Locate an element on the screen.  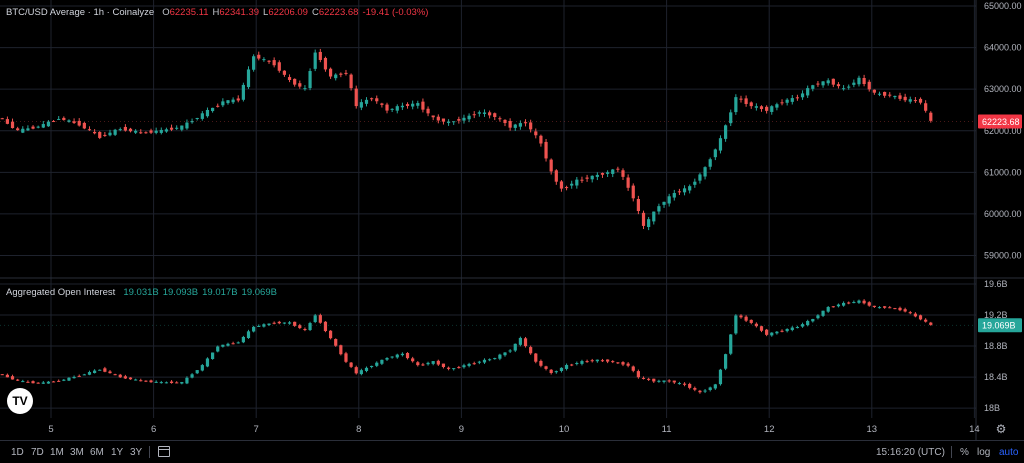
auto-toggle: auto is located at coordinates (1009, 452).